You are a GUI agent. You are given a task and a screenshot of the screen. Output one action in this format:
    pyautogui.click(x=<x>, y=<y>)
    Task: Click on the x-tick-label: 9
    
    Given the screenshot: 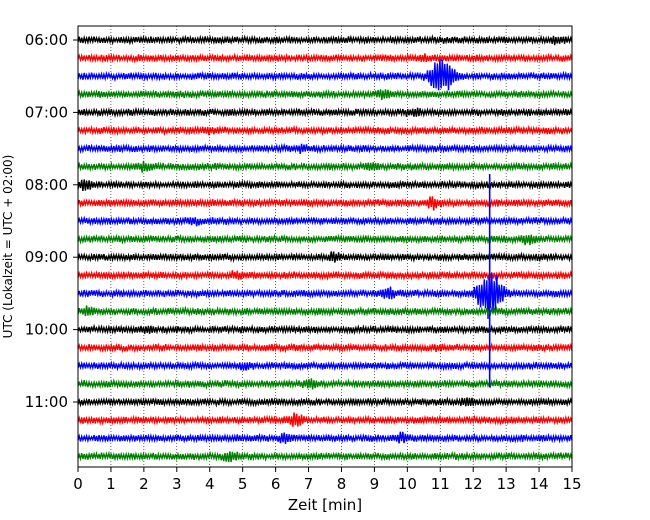 What is the action you would take?
    pyautogui.click(x=375, y=484)
    